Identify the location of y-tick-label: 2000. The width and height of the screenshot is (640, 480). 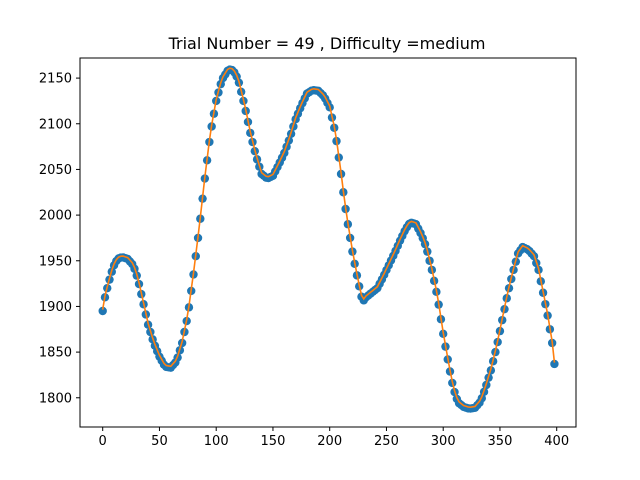
(55, 216).